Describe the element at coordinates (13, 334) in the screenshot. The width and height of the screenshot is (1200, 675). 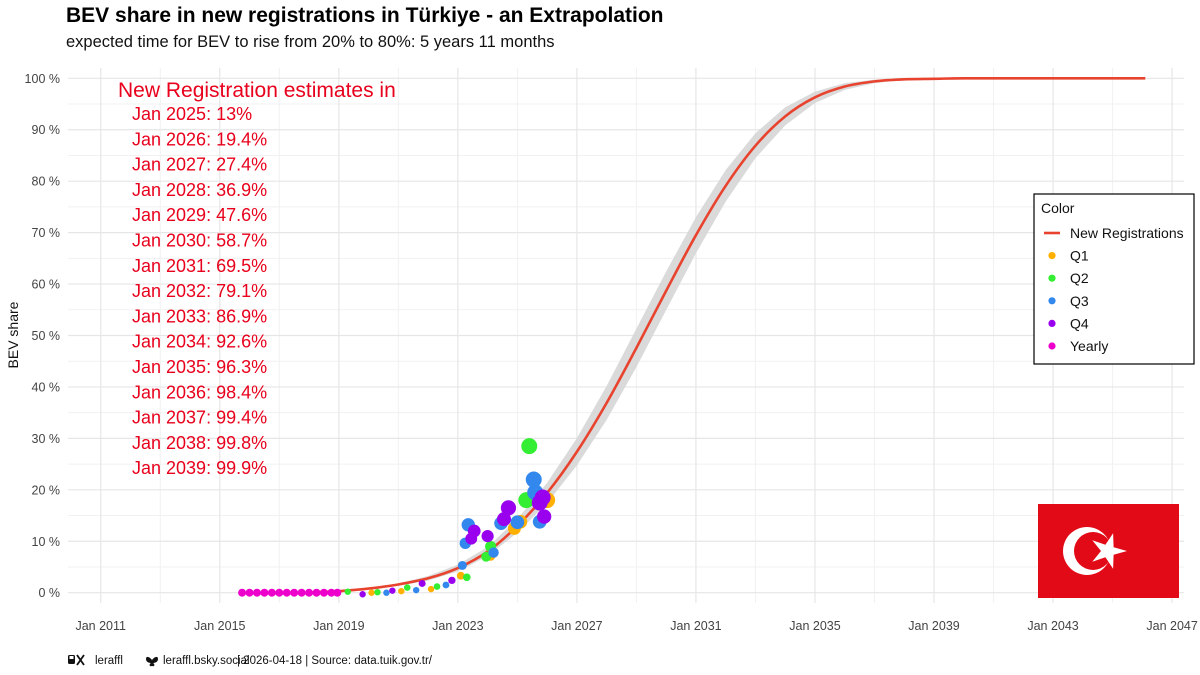
I see `y-axis-label: BEV share` at that location.